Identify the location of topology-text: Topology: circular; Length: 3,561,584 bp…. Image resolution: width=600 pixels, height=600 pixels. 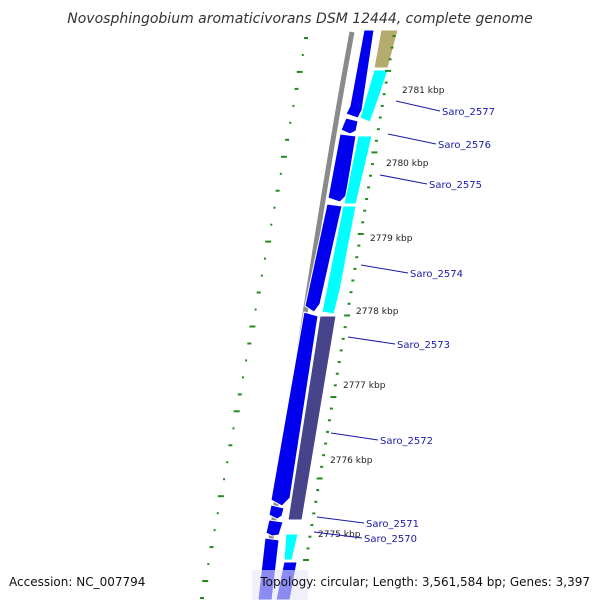
(424, 582).